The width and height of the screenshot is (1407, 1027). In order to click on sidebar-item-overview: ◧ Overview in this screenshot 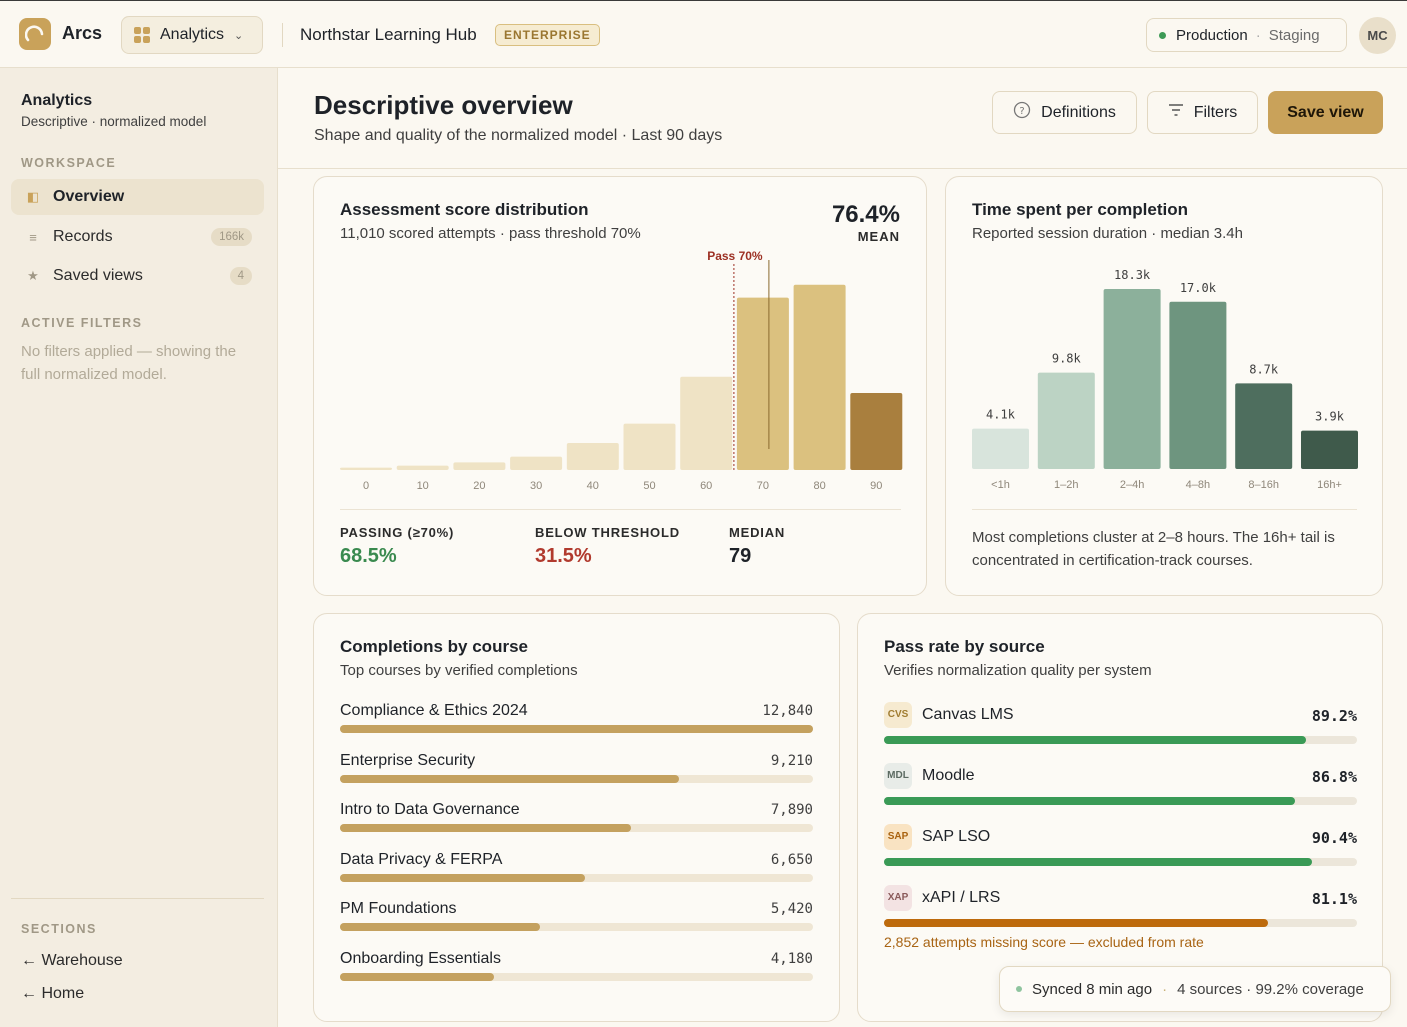, I will do `click(137, 197)`.